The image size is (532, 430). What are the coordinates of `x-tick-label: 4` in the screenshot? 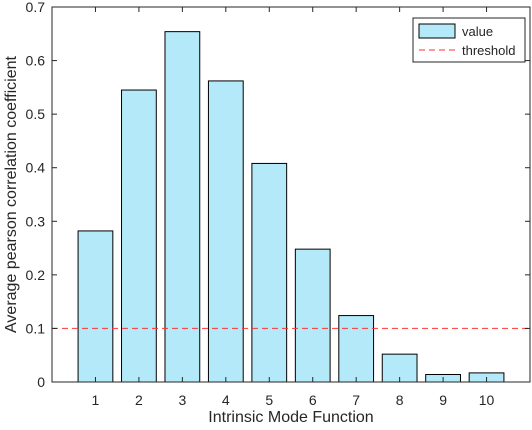 It's located at (226, 400).